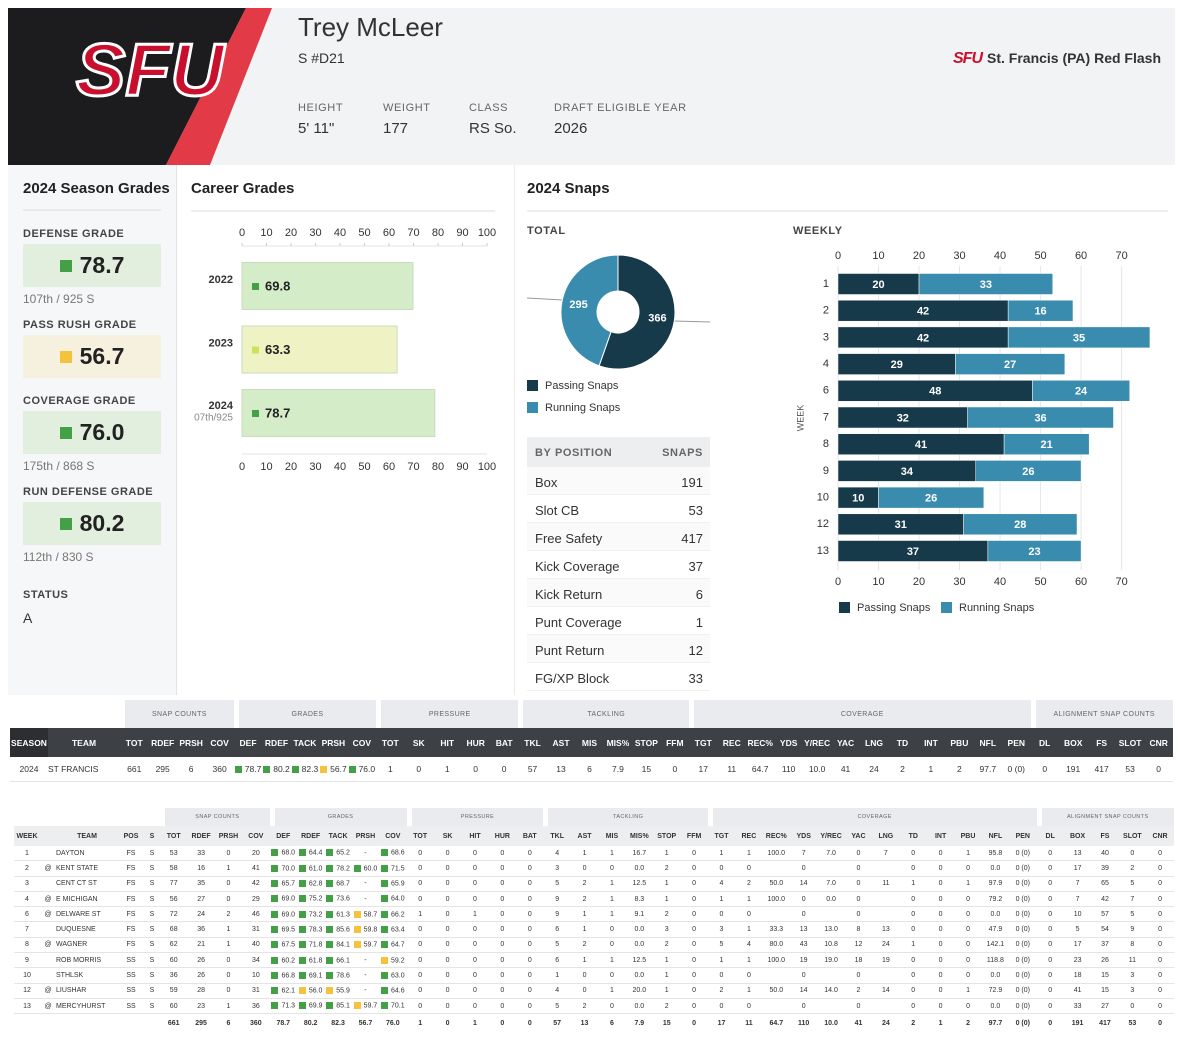 This screenshot has width=1200, height=1056. I want to click on data-label: 28, so click(1020, 525).